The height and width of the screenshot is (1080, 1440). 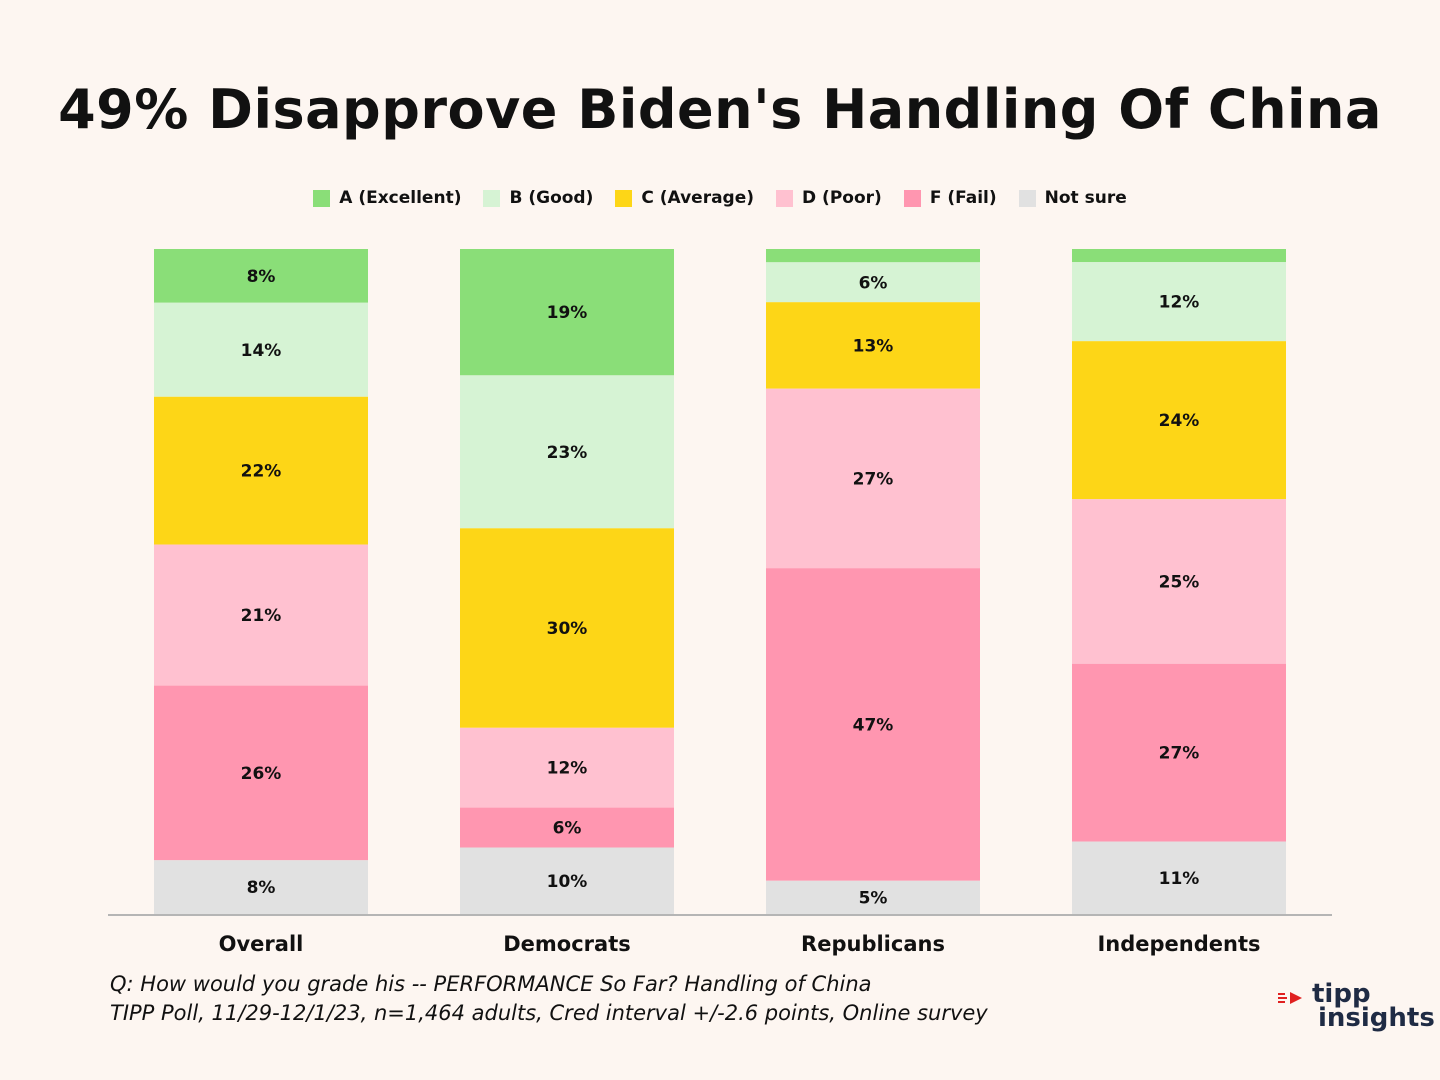 I want to click on logo-arrow-icon, so click(x=1290, y=998).